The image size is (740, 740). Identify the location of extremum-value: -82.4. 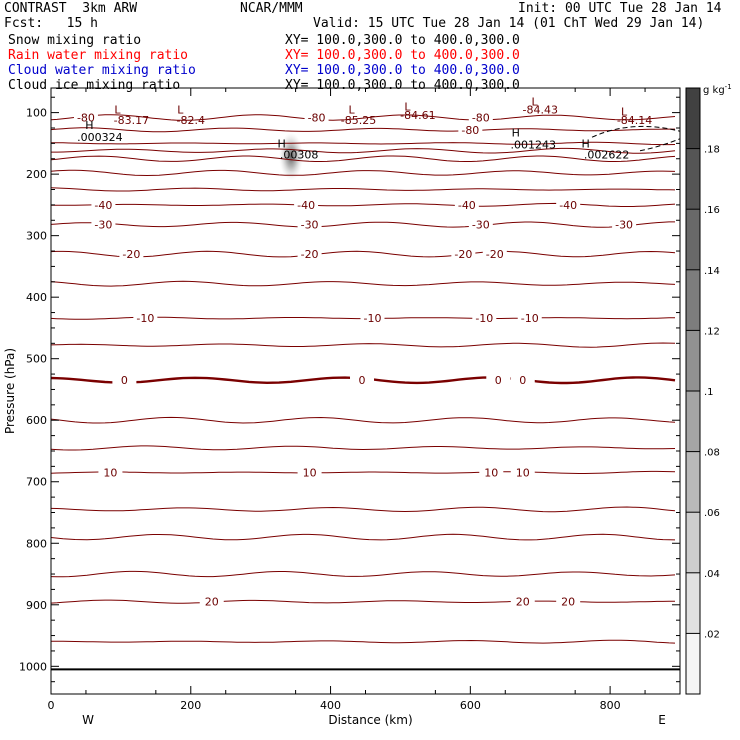
(191, 120).